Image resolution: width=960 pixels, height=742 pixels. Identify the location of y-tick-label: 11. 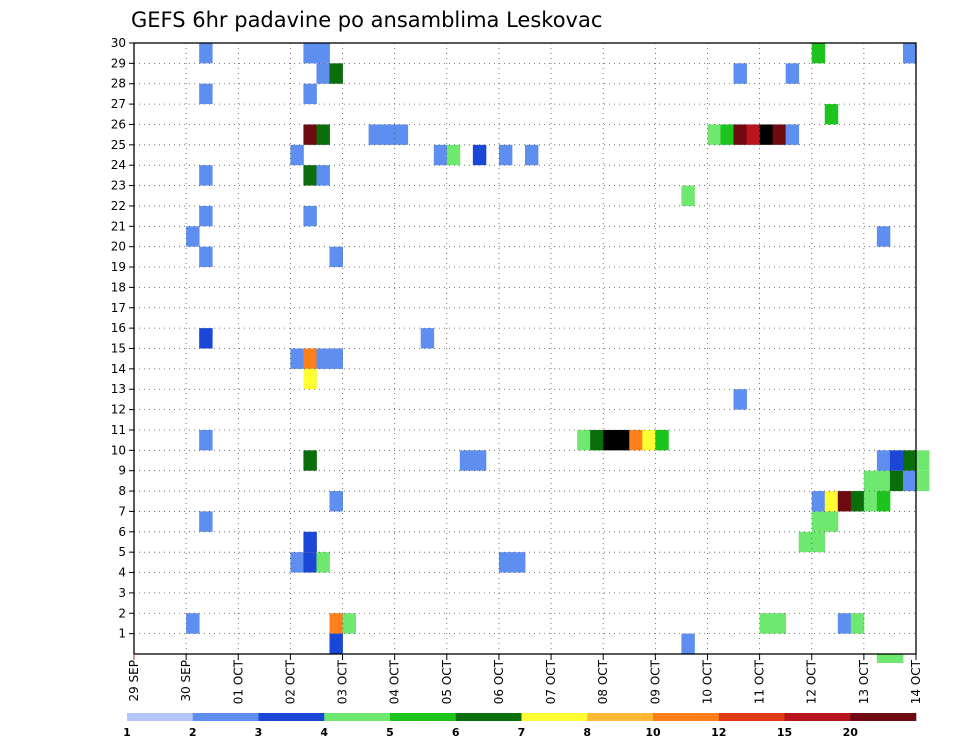
(118, 430).